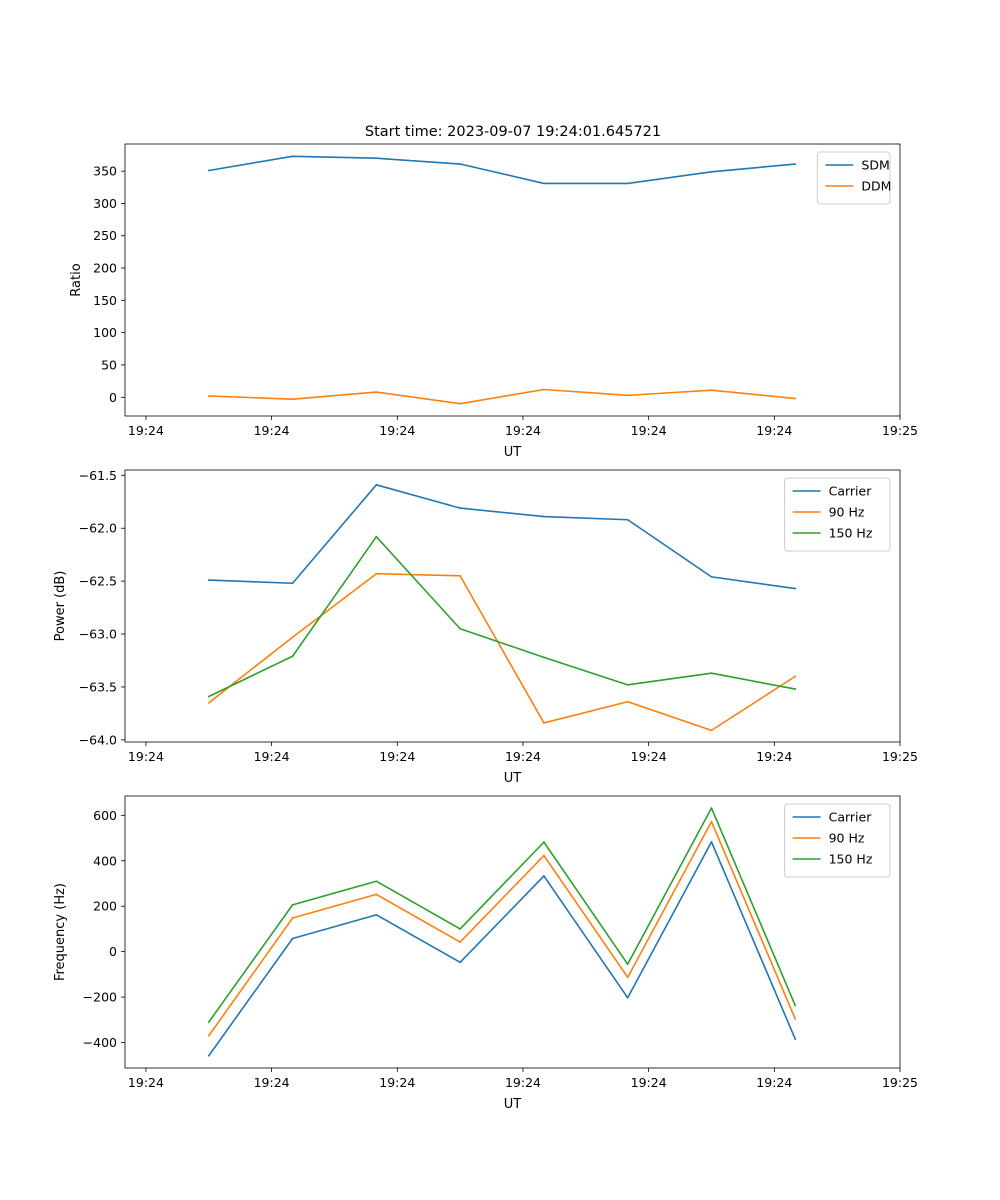  Describe the element at coordinates (847, 512) in the screenshot. I see `power-legend-label-90-hz: 90 Hz` at that location.